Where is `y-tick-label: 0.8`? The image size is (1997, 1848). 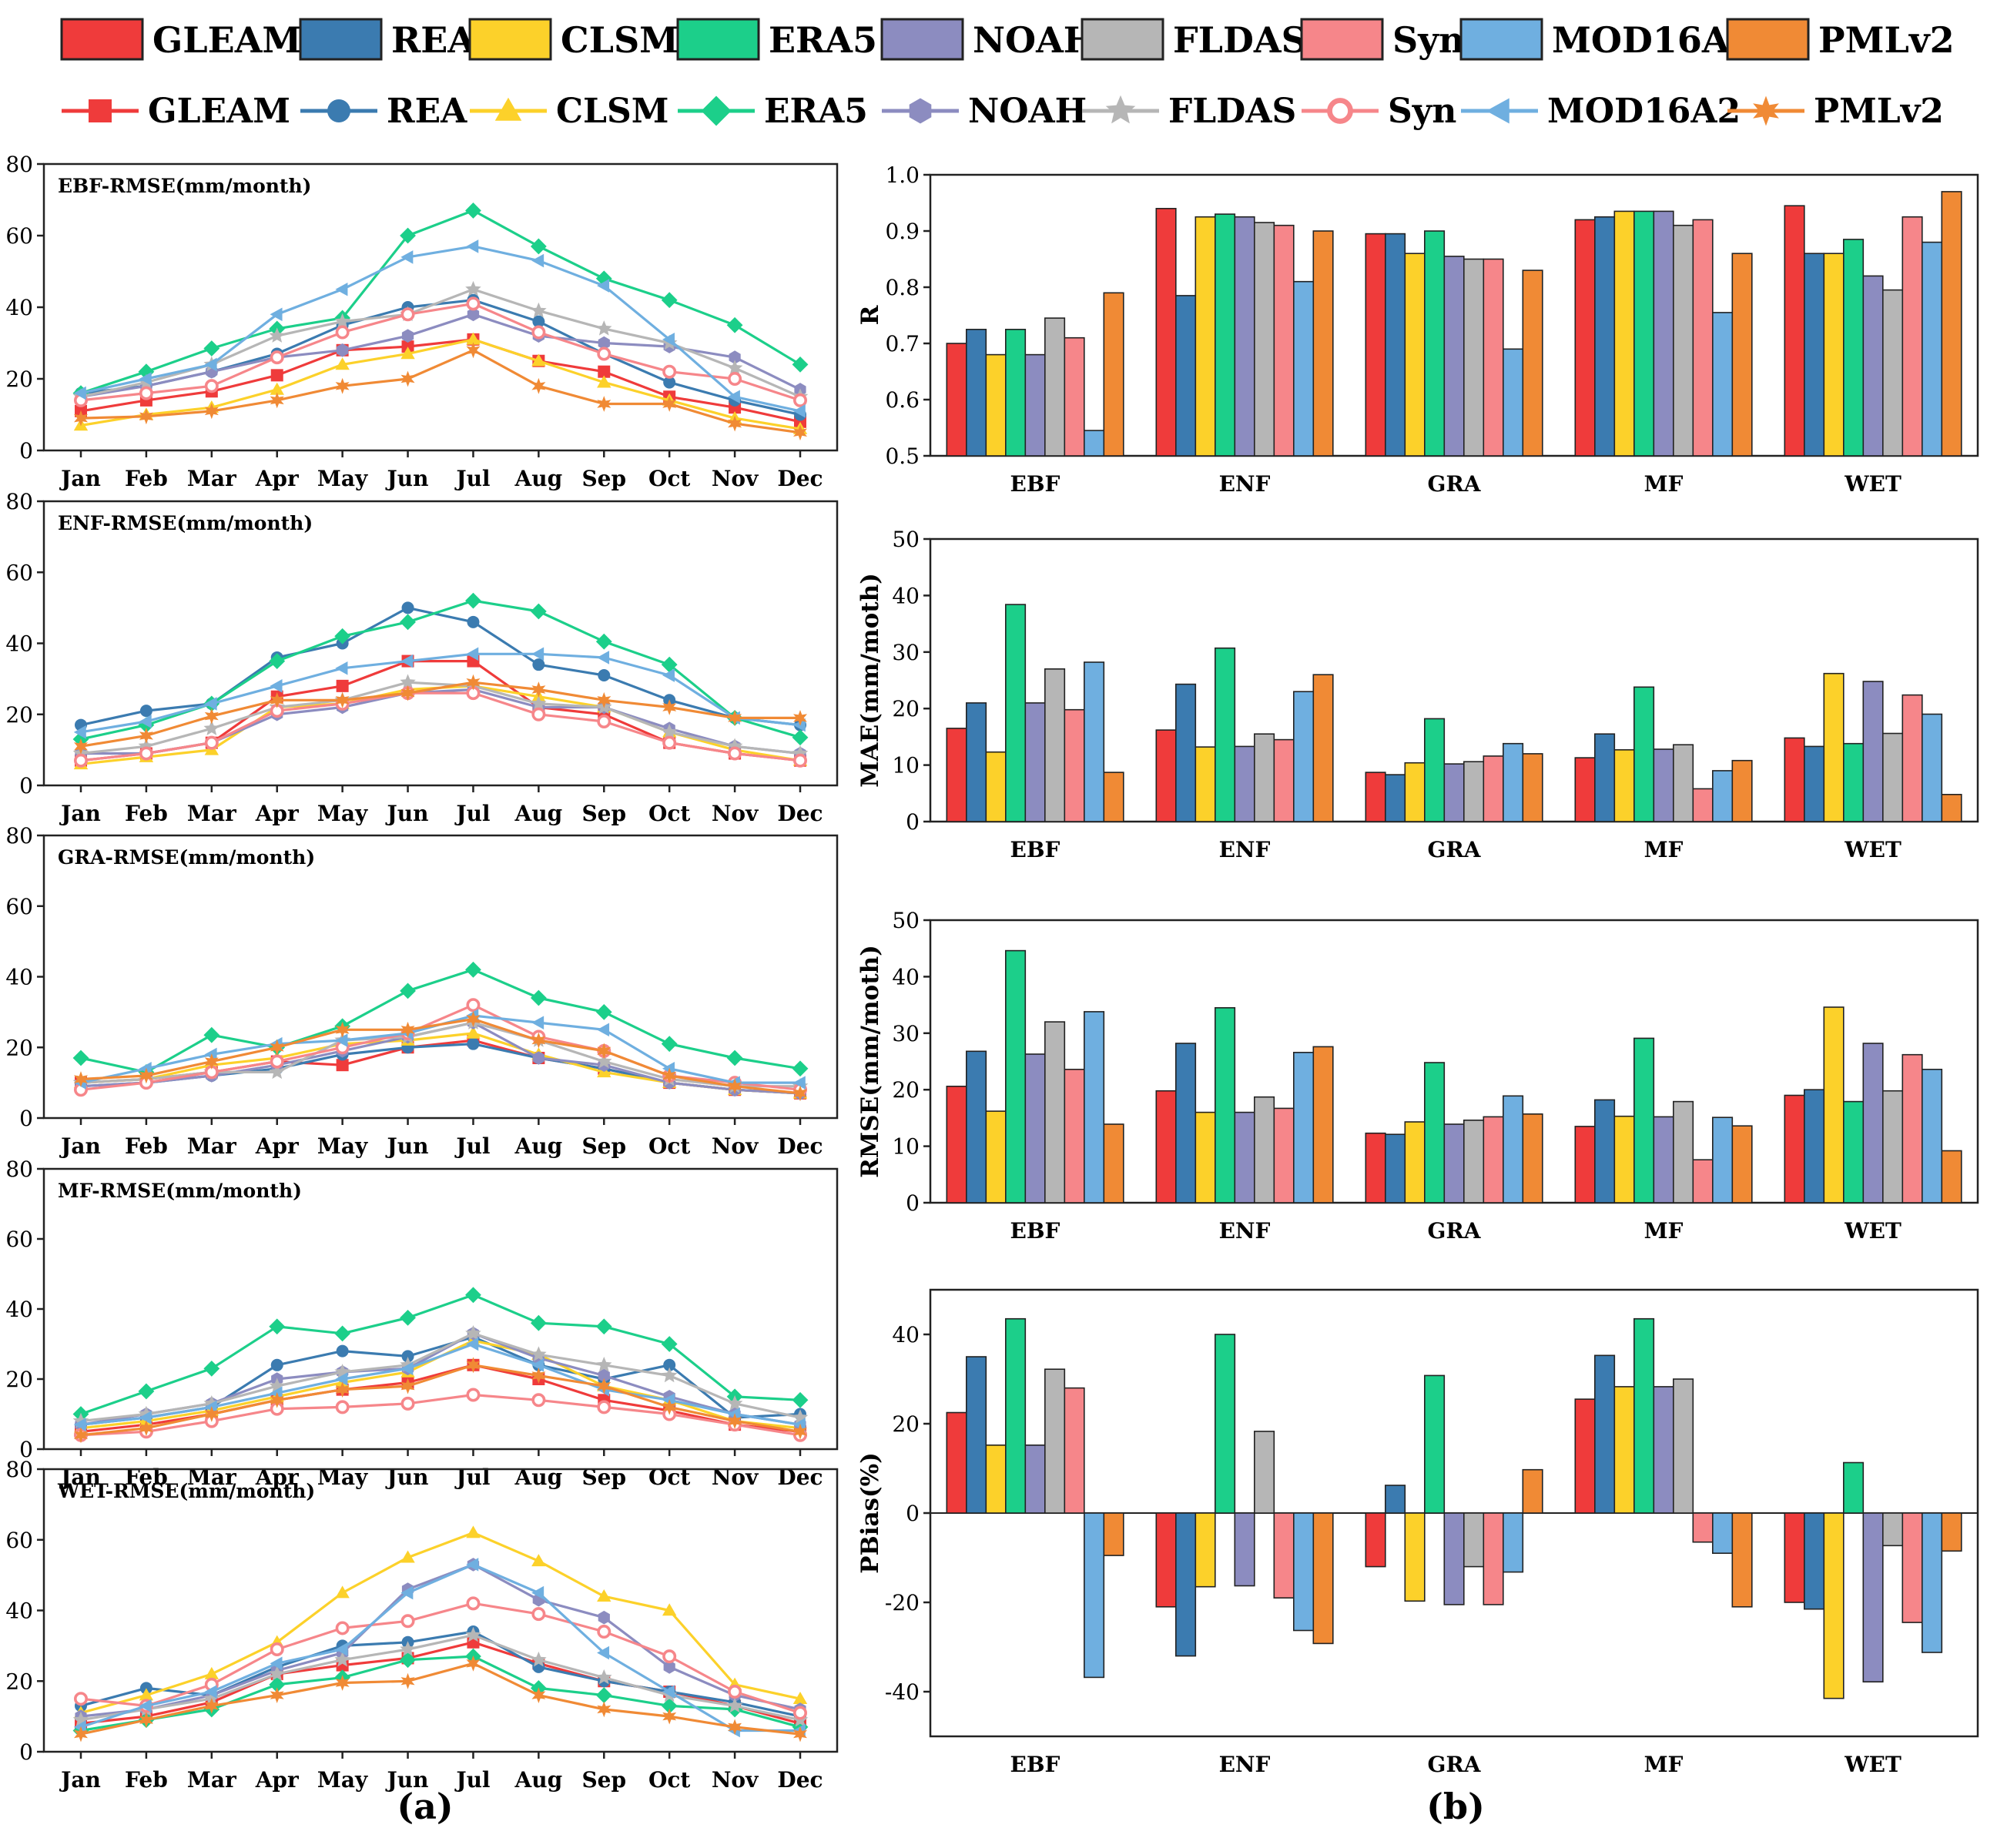 y-tick-label: 0.8 is located at coordinates (902, 287).